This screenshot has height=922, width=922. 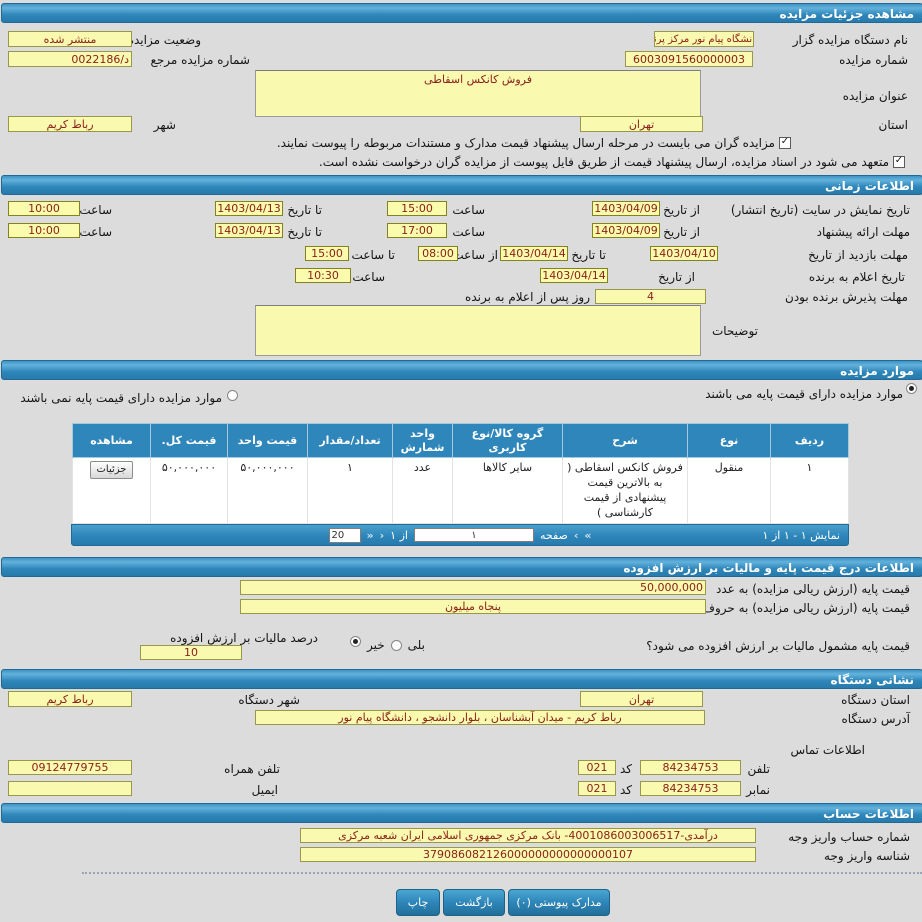 I want to click on acceptance-period-label: مهلت پذیرش برنده بودن, so click(x=846, y=297).